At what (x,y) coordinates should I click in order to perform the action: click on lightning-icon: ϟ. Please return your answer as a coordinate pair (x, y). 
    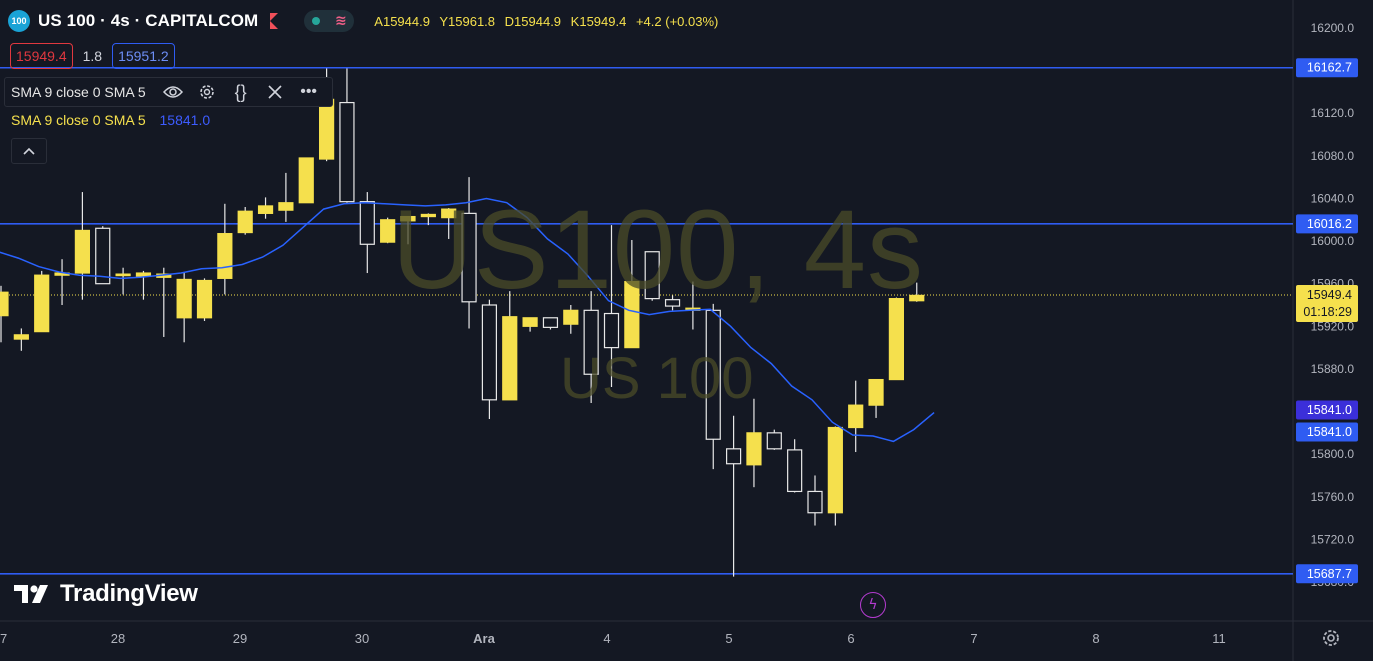
    Looking at the image, I should click on (873, 605).